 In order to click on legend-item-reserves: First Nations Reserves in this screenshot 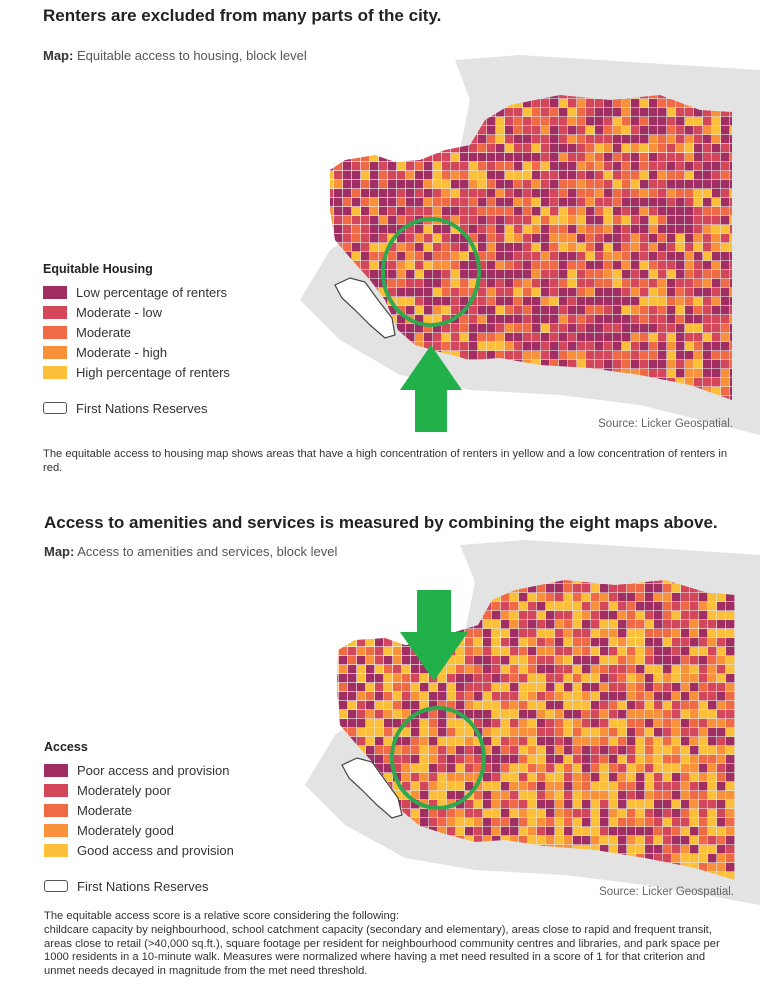, I will do `click(136, 408)`.